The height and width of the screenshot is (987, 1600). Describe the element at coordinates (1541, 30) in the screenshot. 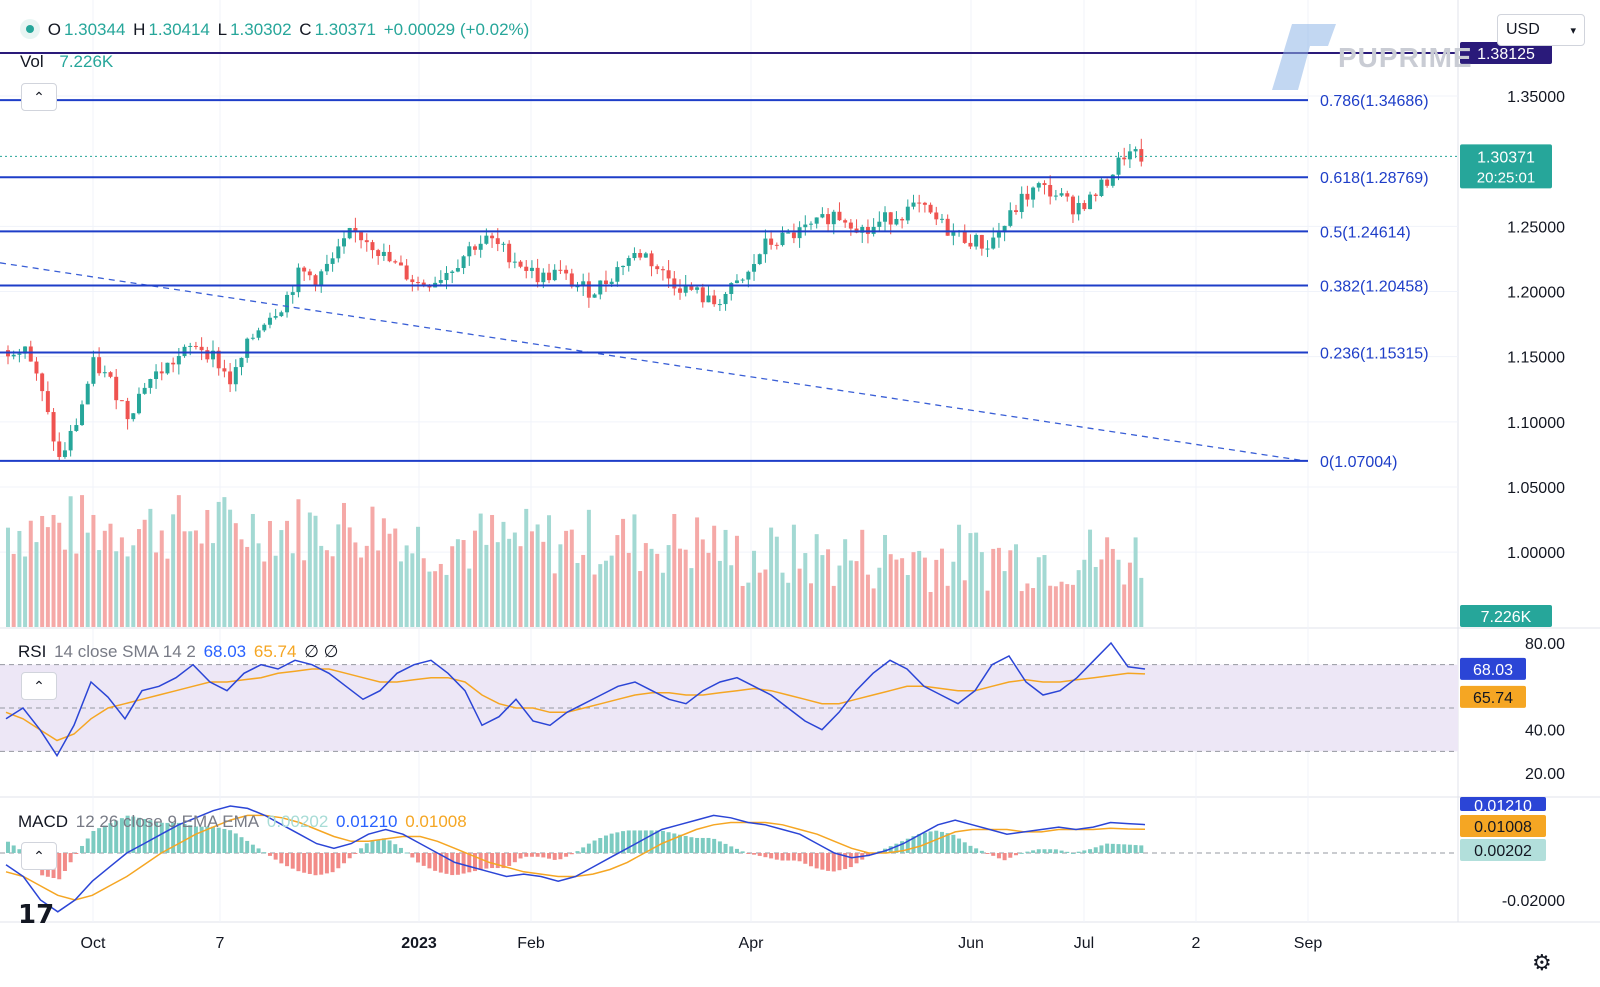

I see `currency-select: USD ▾` at that location.